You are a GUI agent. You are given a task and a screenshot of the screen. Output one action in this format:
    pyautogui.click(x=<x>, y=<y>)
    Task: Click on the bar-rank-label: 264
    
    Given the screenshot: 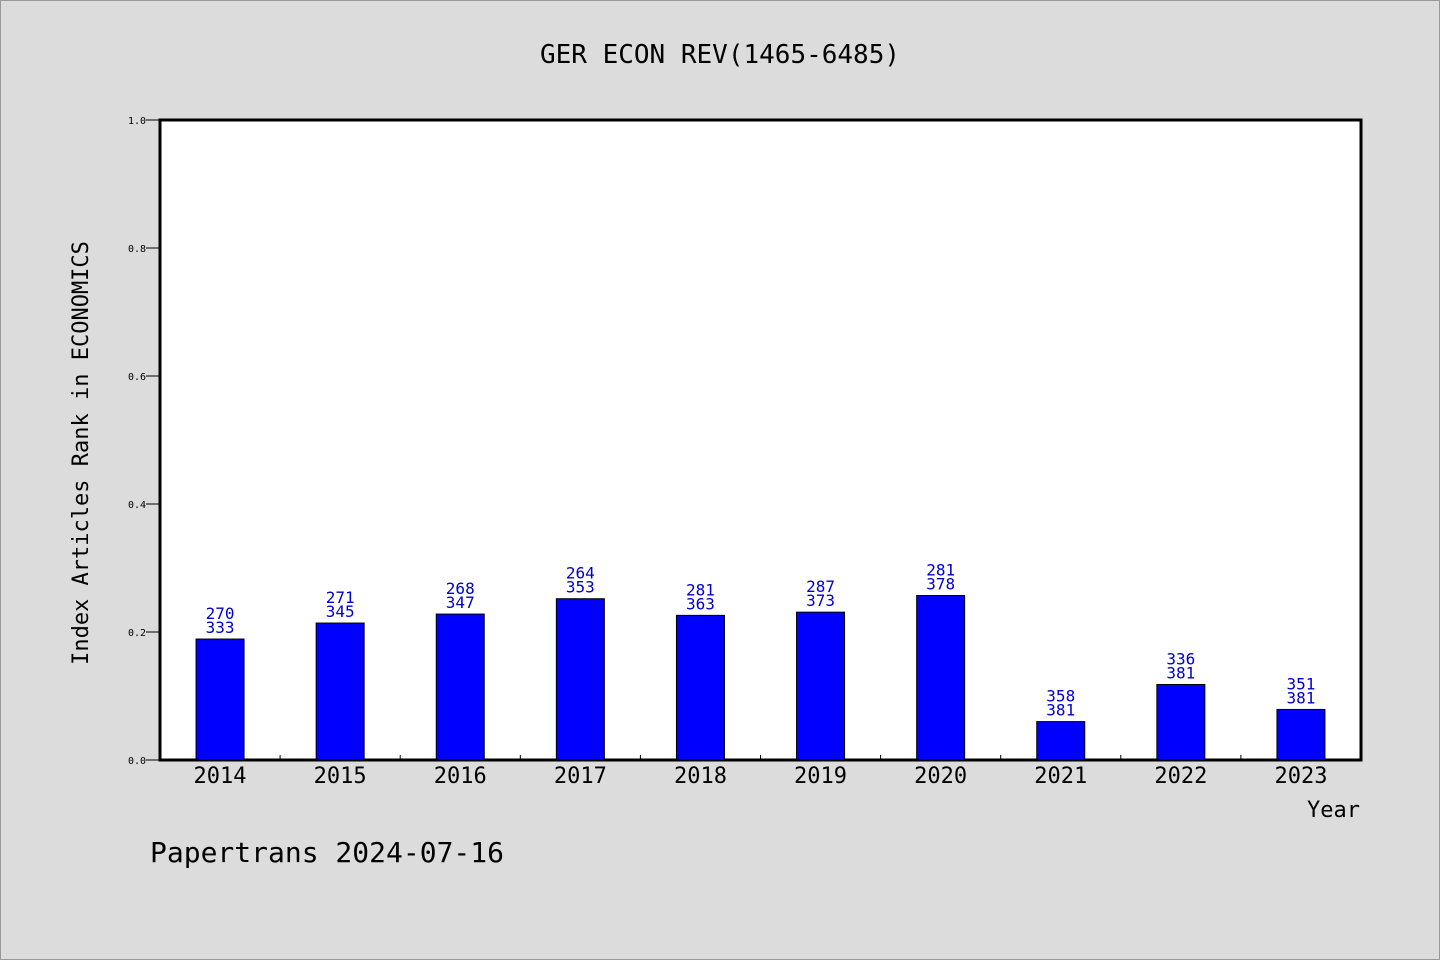 What is the action you would take?
    pyautogui.click(x=580, y=573)
    